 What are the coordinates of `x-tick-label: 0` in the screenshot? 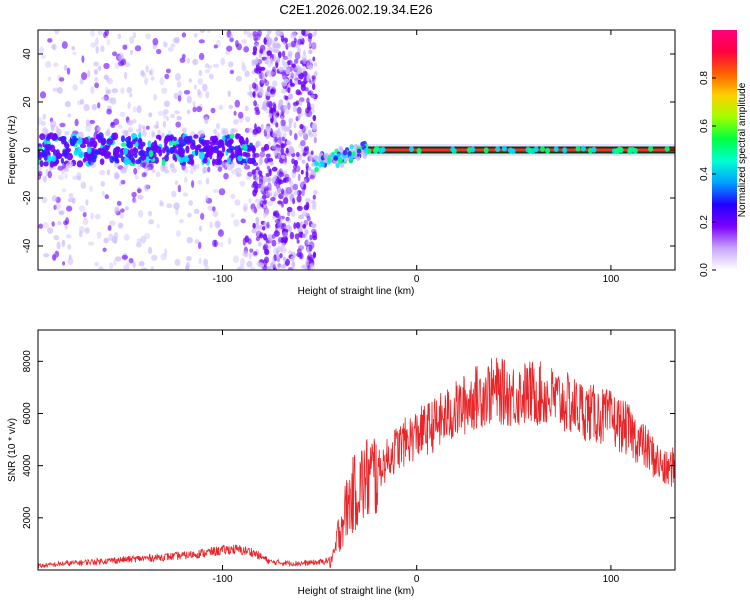 It's located at (417, 579).